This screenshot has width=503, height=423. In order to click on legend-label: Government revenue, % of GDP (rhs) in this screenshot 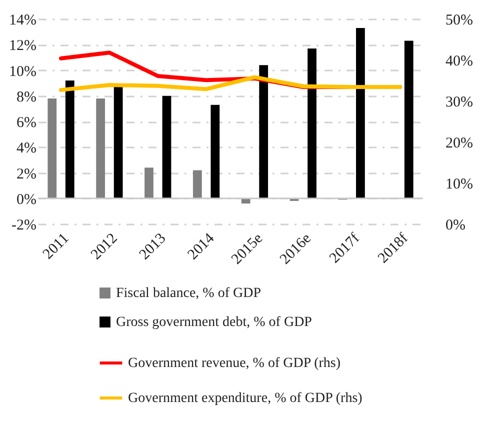, I will do `click(234, 363)`.